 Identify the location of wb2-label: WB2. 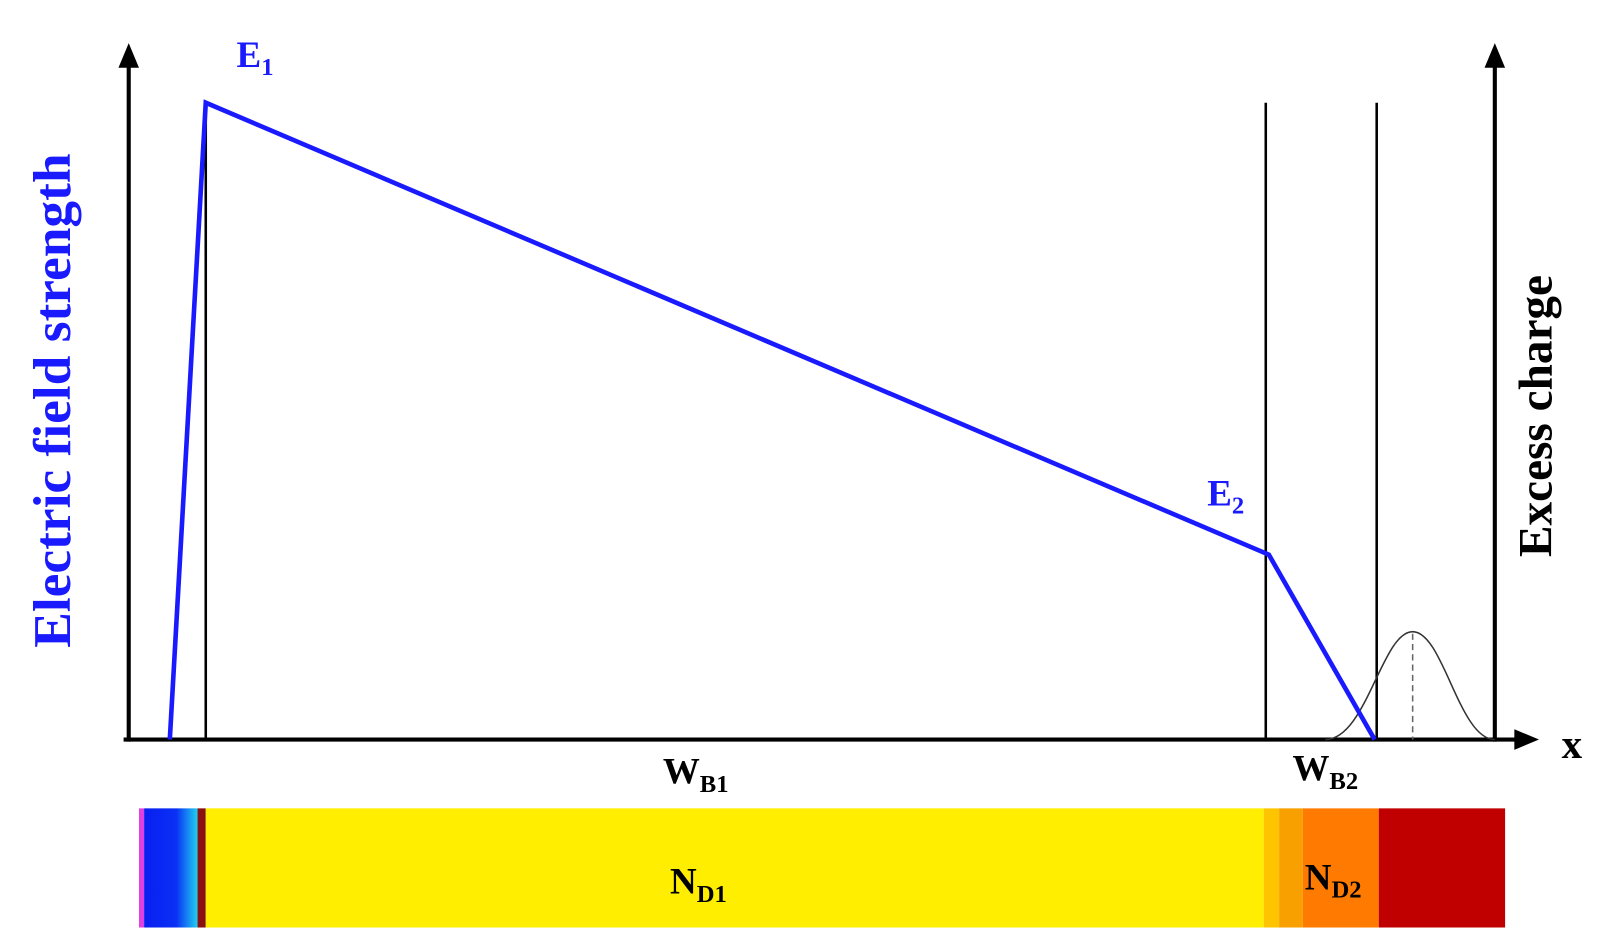
(1325, 771).